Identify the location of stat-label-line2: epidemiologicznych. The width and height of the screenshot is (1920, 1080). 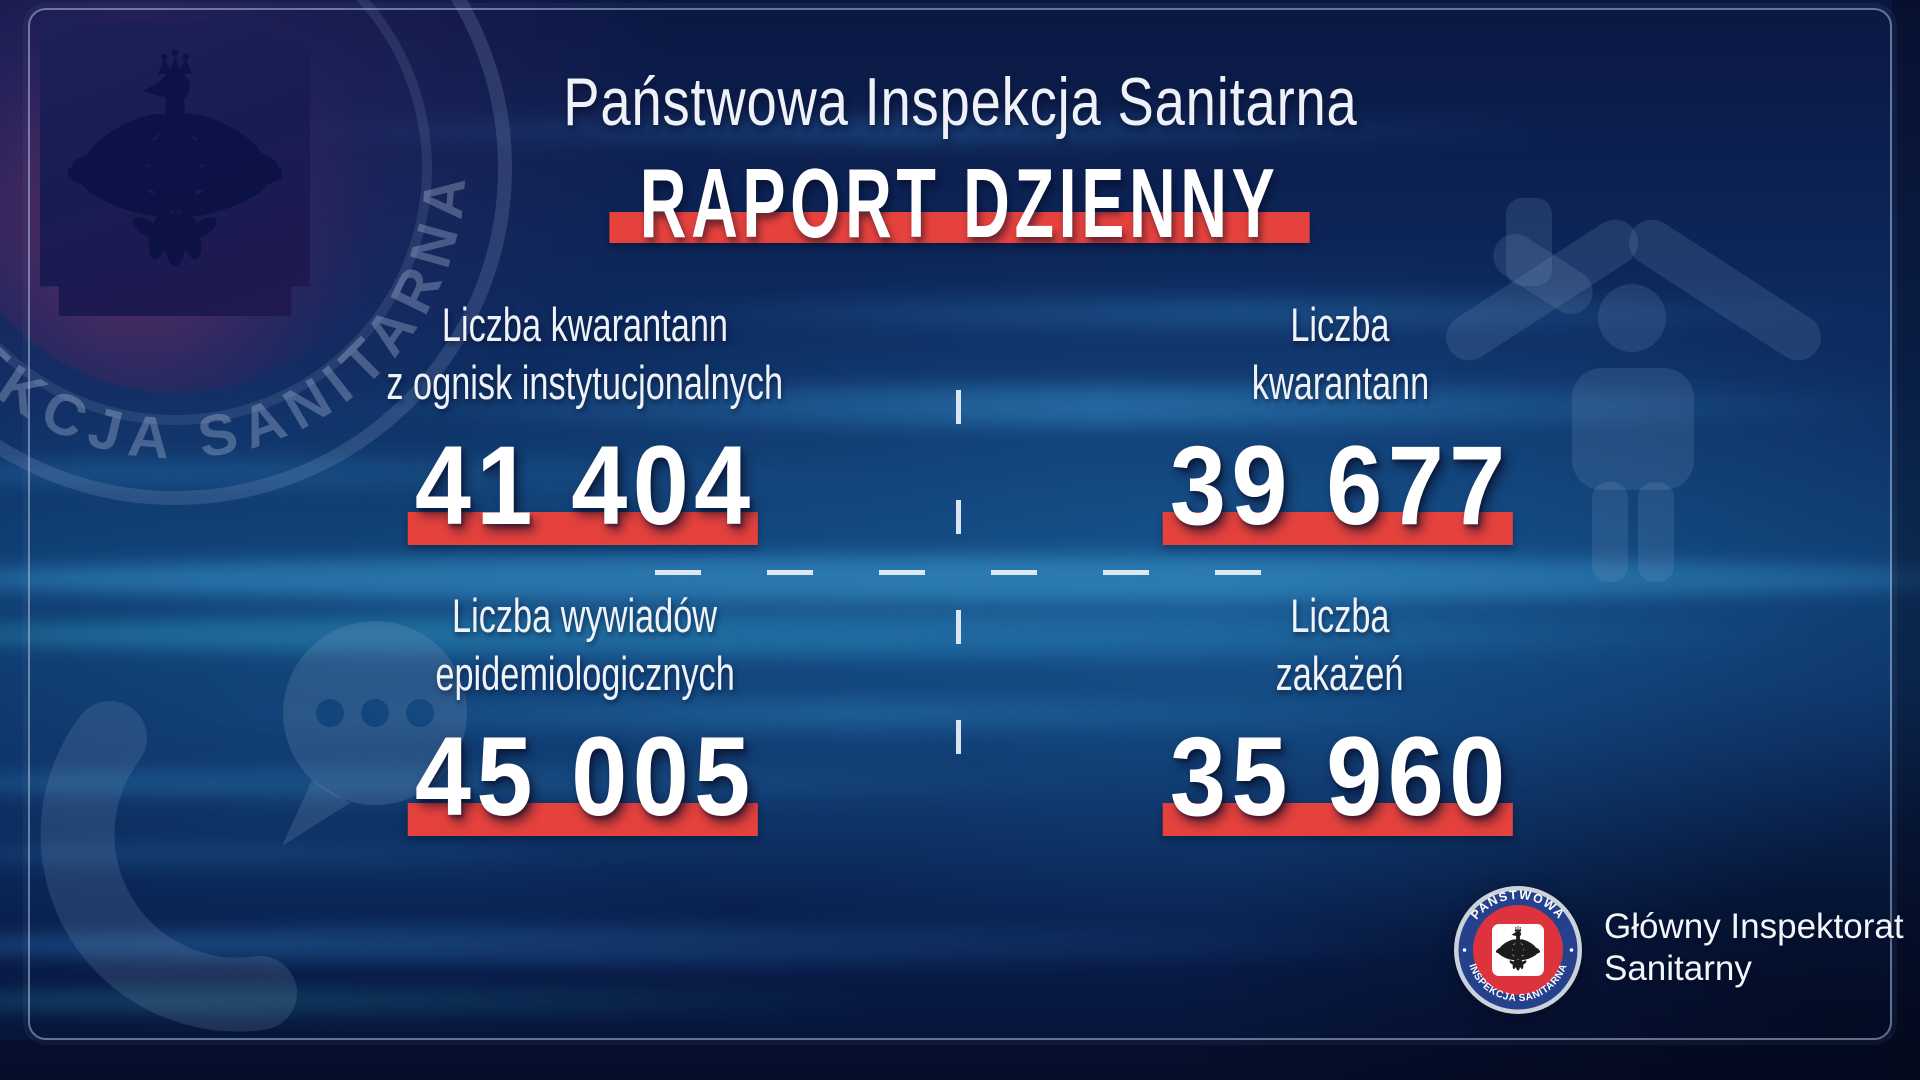
(585, 673).